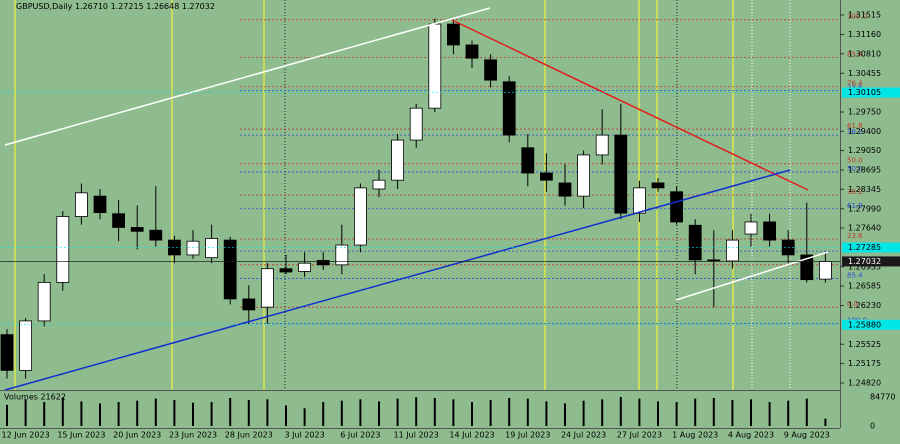  What do you see at coordinates (751, 435) in the screenshot?
I see `x-tick-label: 4 Aug 2023` at bounding box center [751, 435].